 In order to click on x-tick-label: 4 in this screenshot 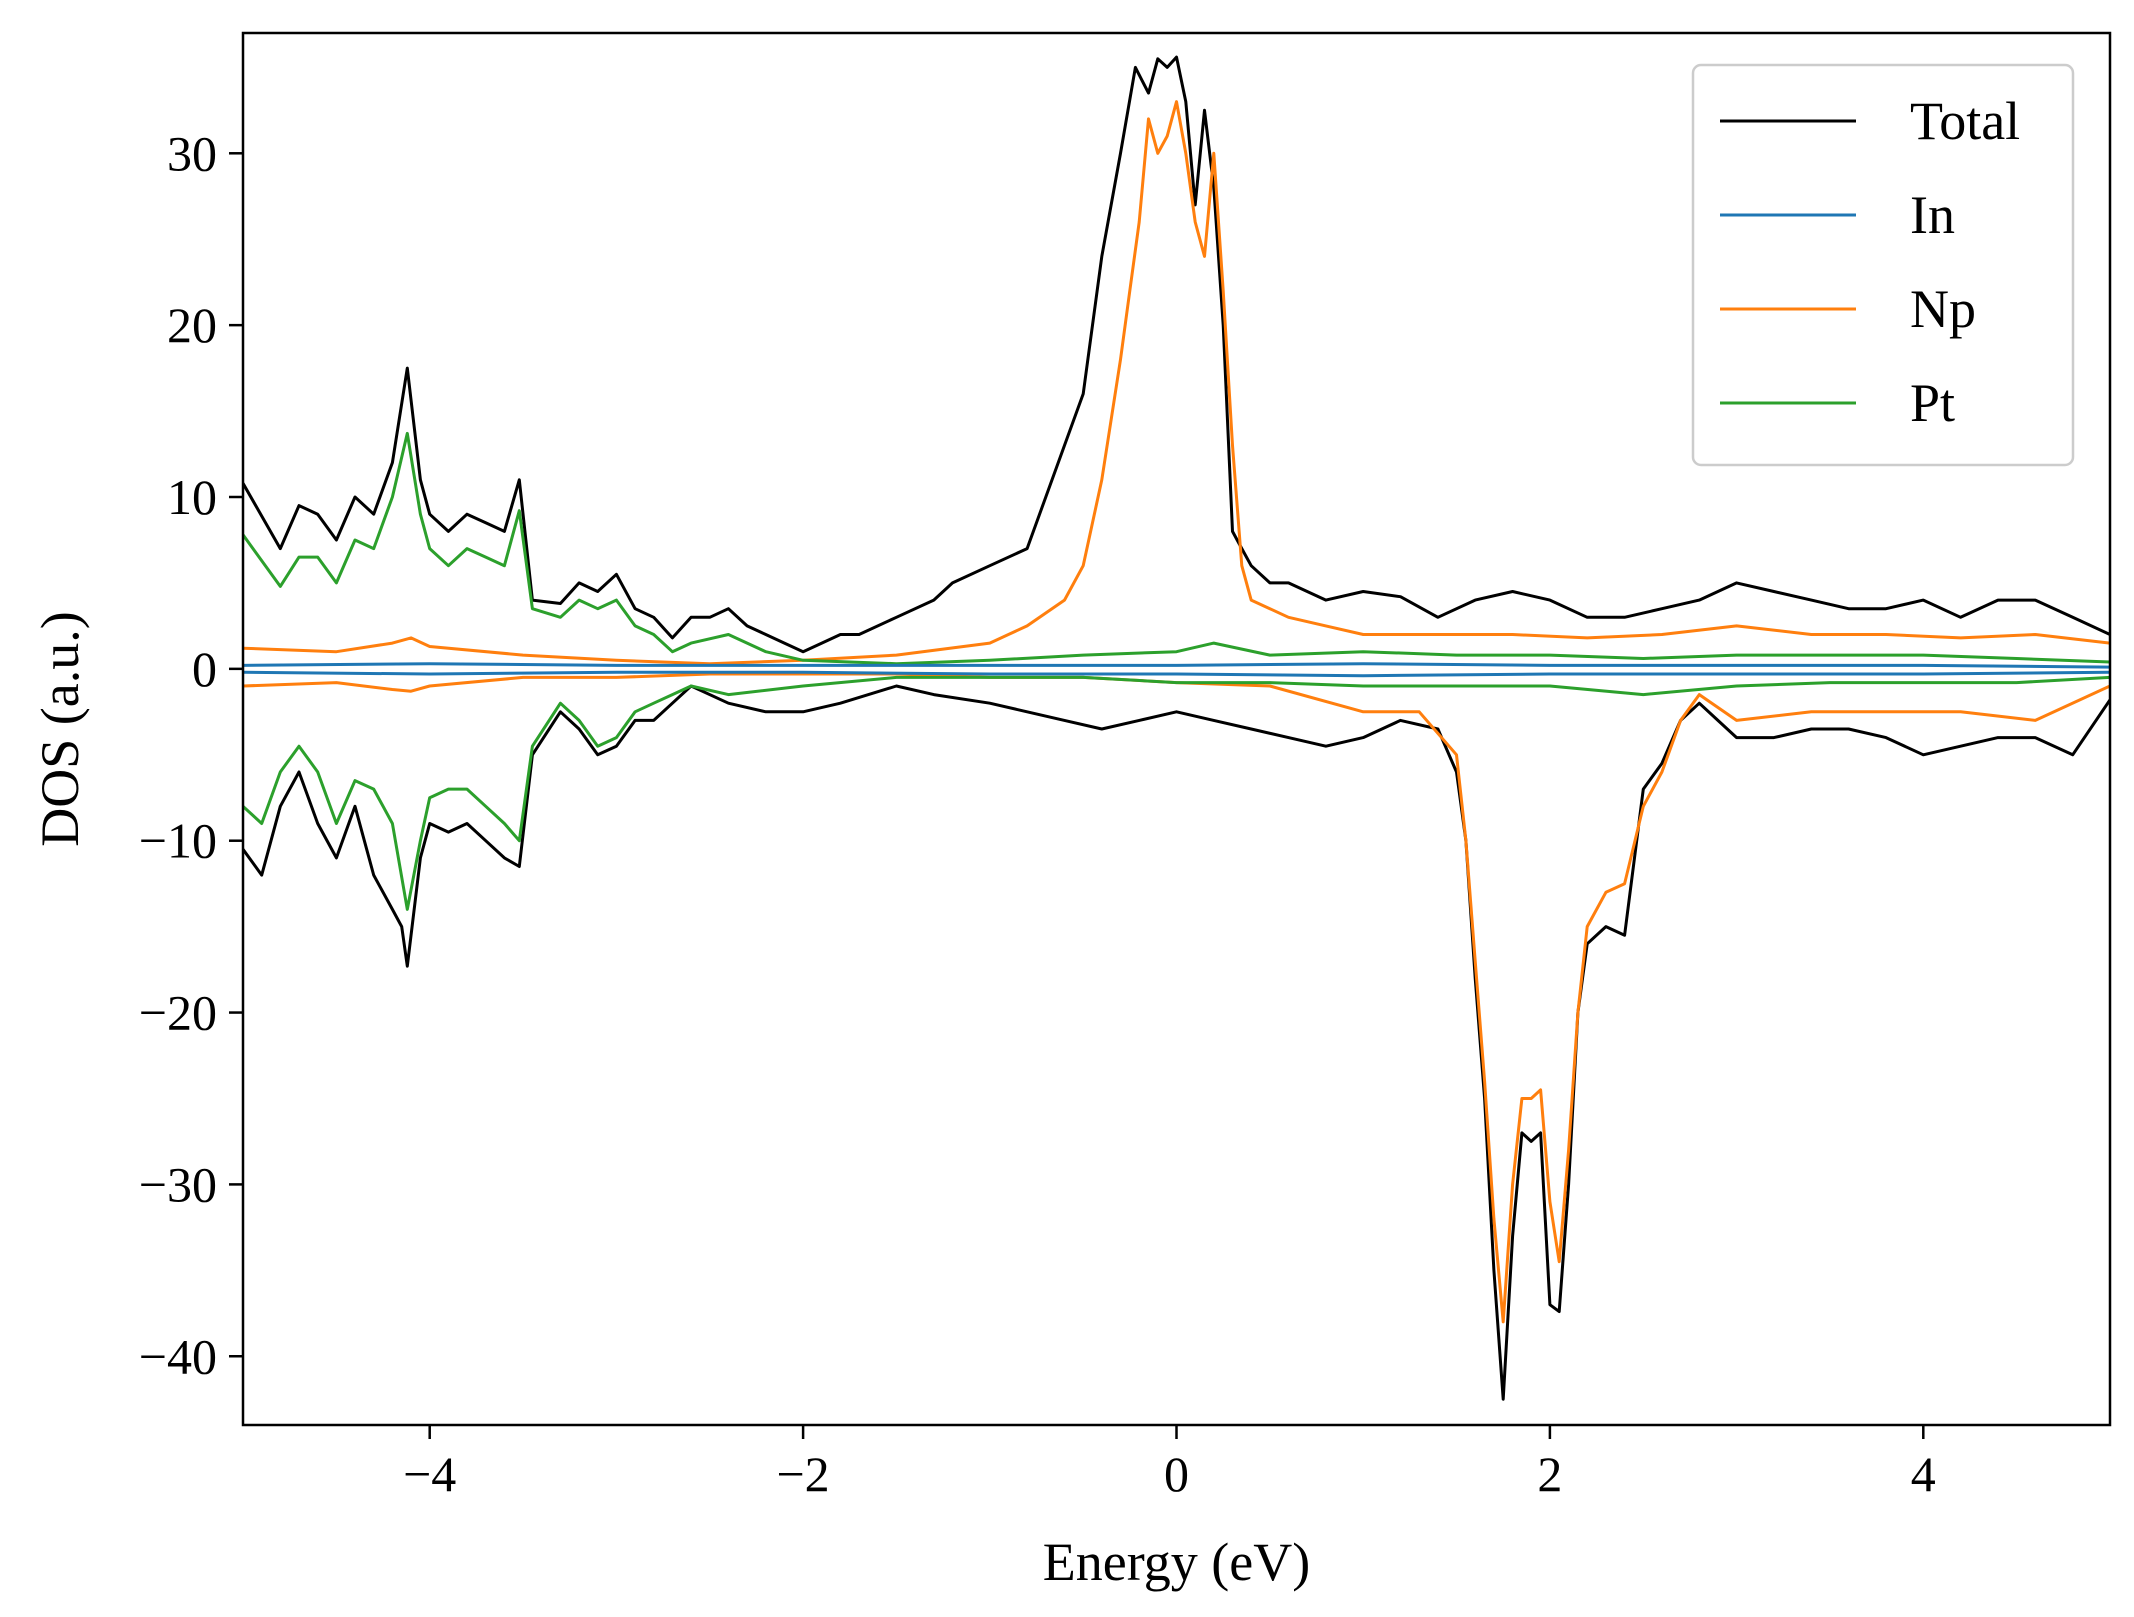, I will do `click(1923, 1474)`.